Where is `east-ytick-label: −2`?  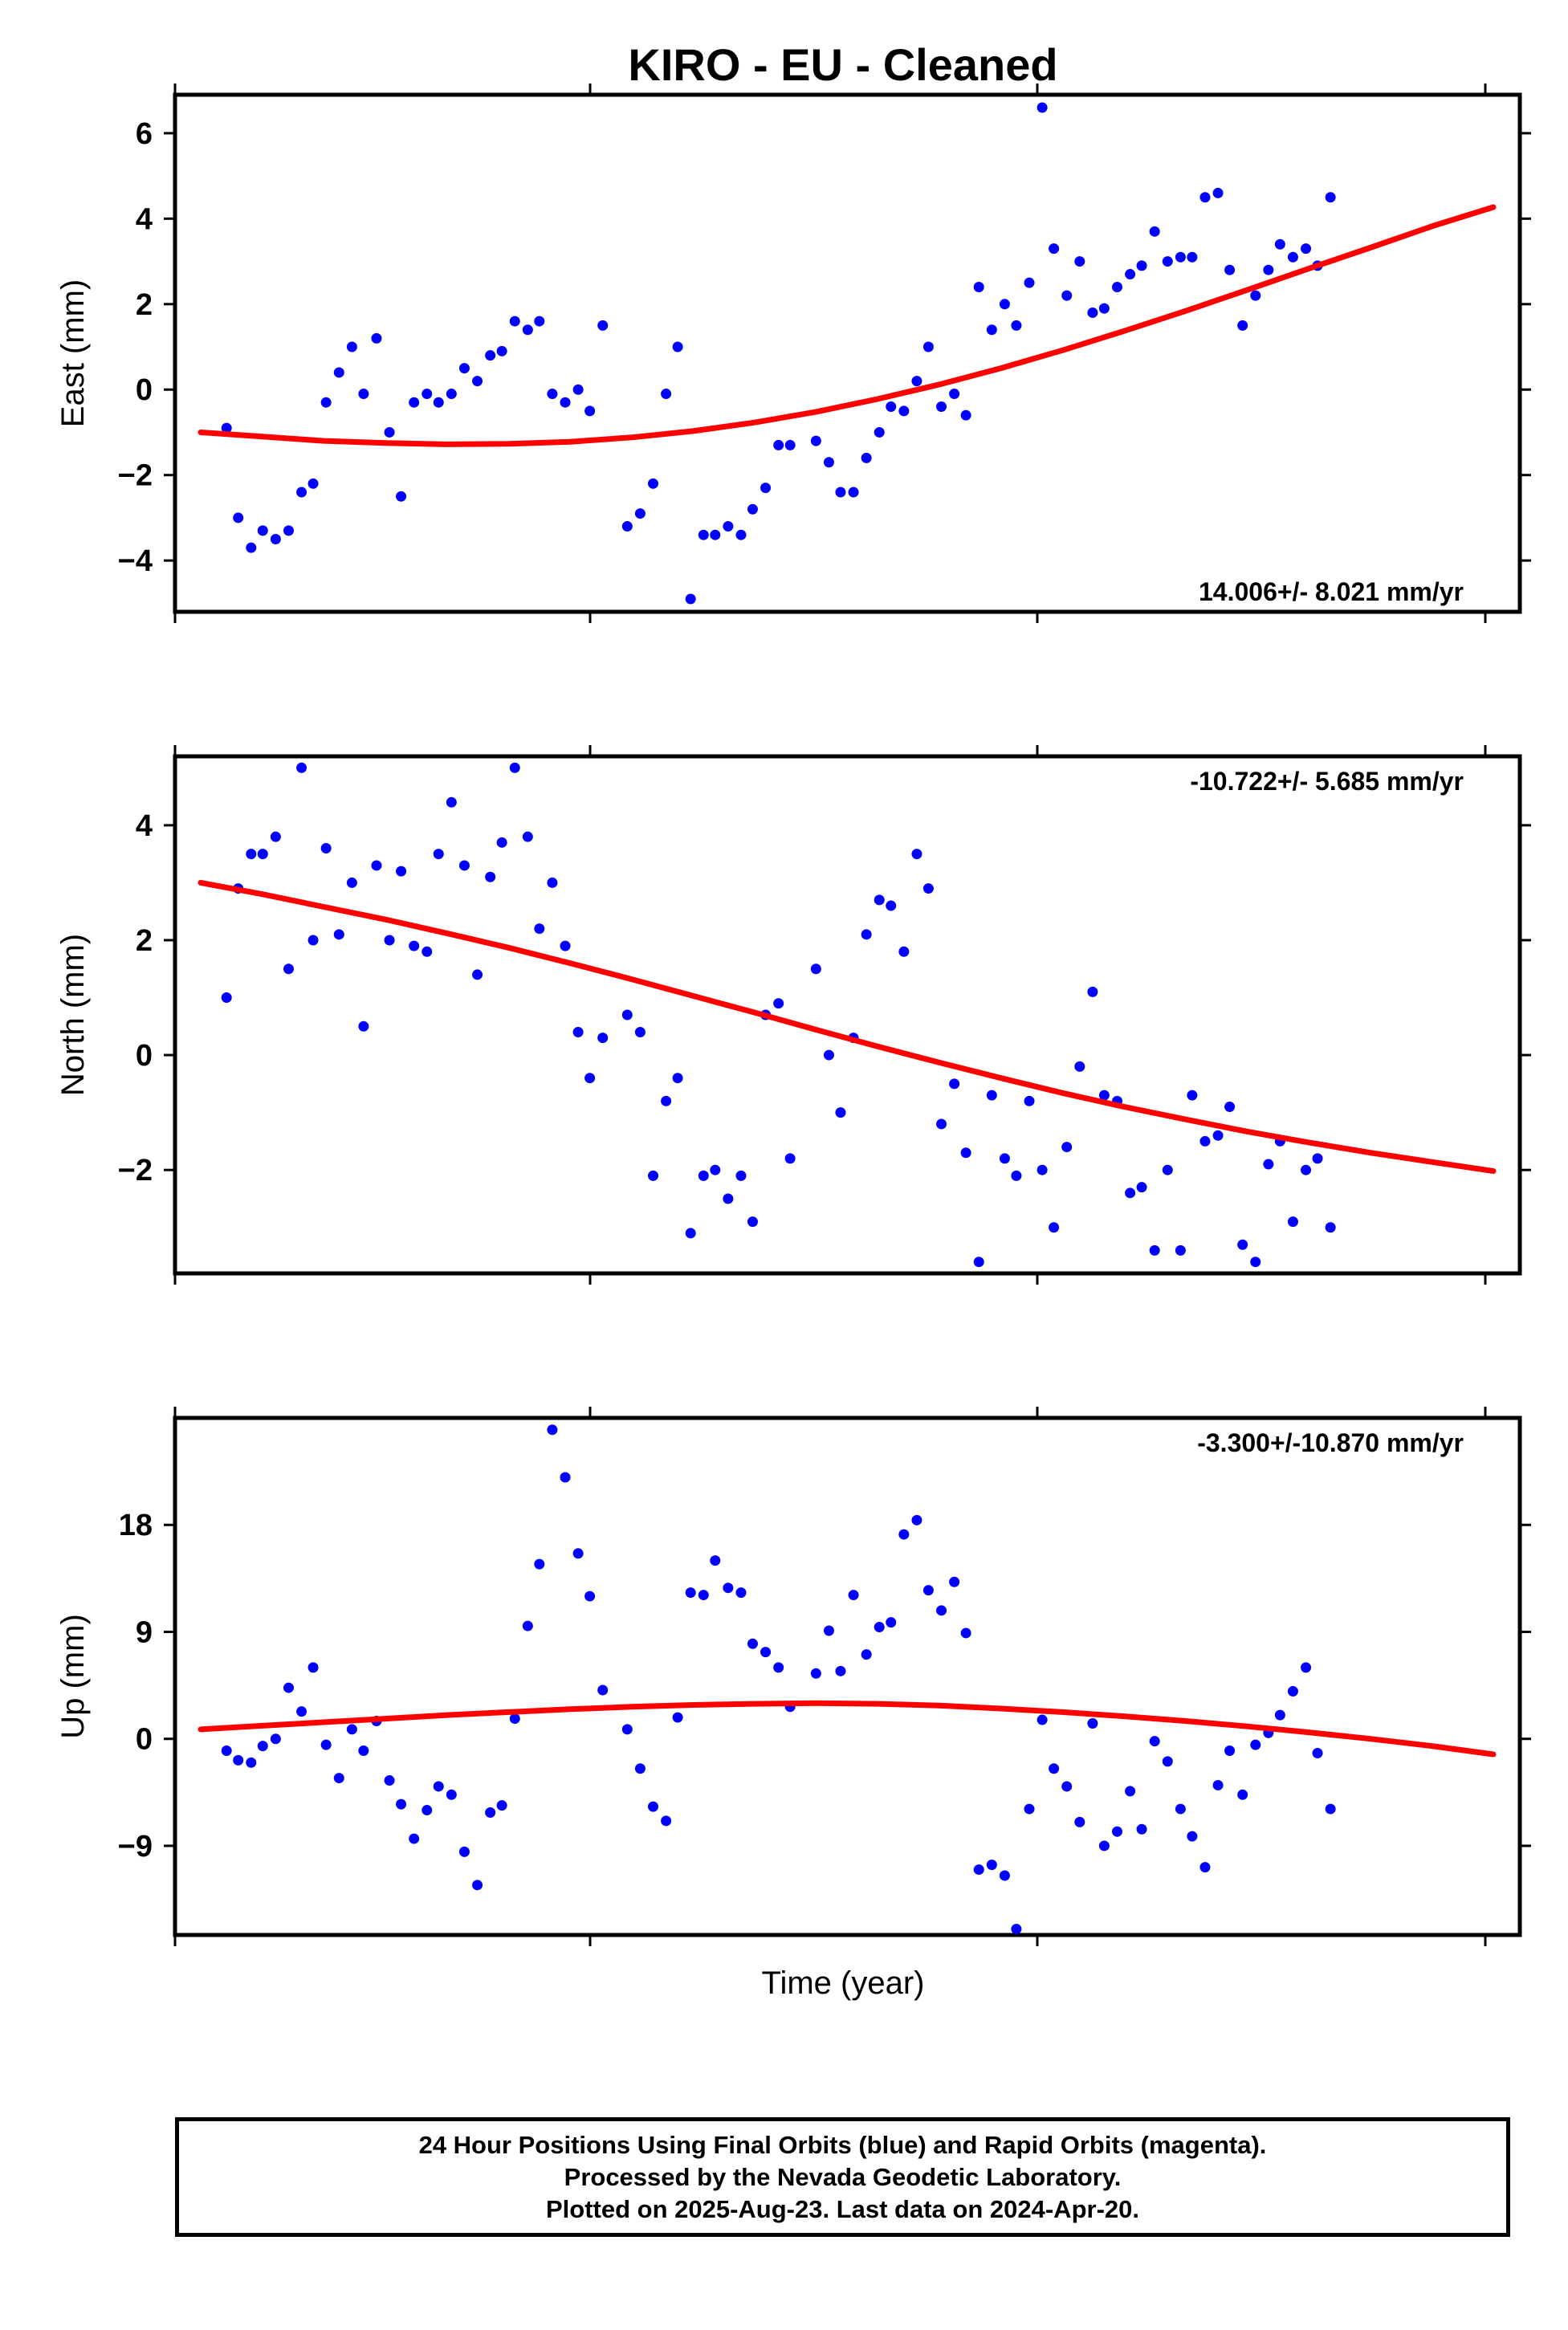 east-ytick-label: −2 is located at coordinates (135, 476).